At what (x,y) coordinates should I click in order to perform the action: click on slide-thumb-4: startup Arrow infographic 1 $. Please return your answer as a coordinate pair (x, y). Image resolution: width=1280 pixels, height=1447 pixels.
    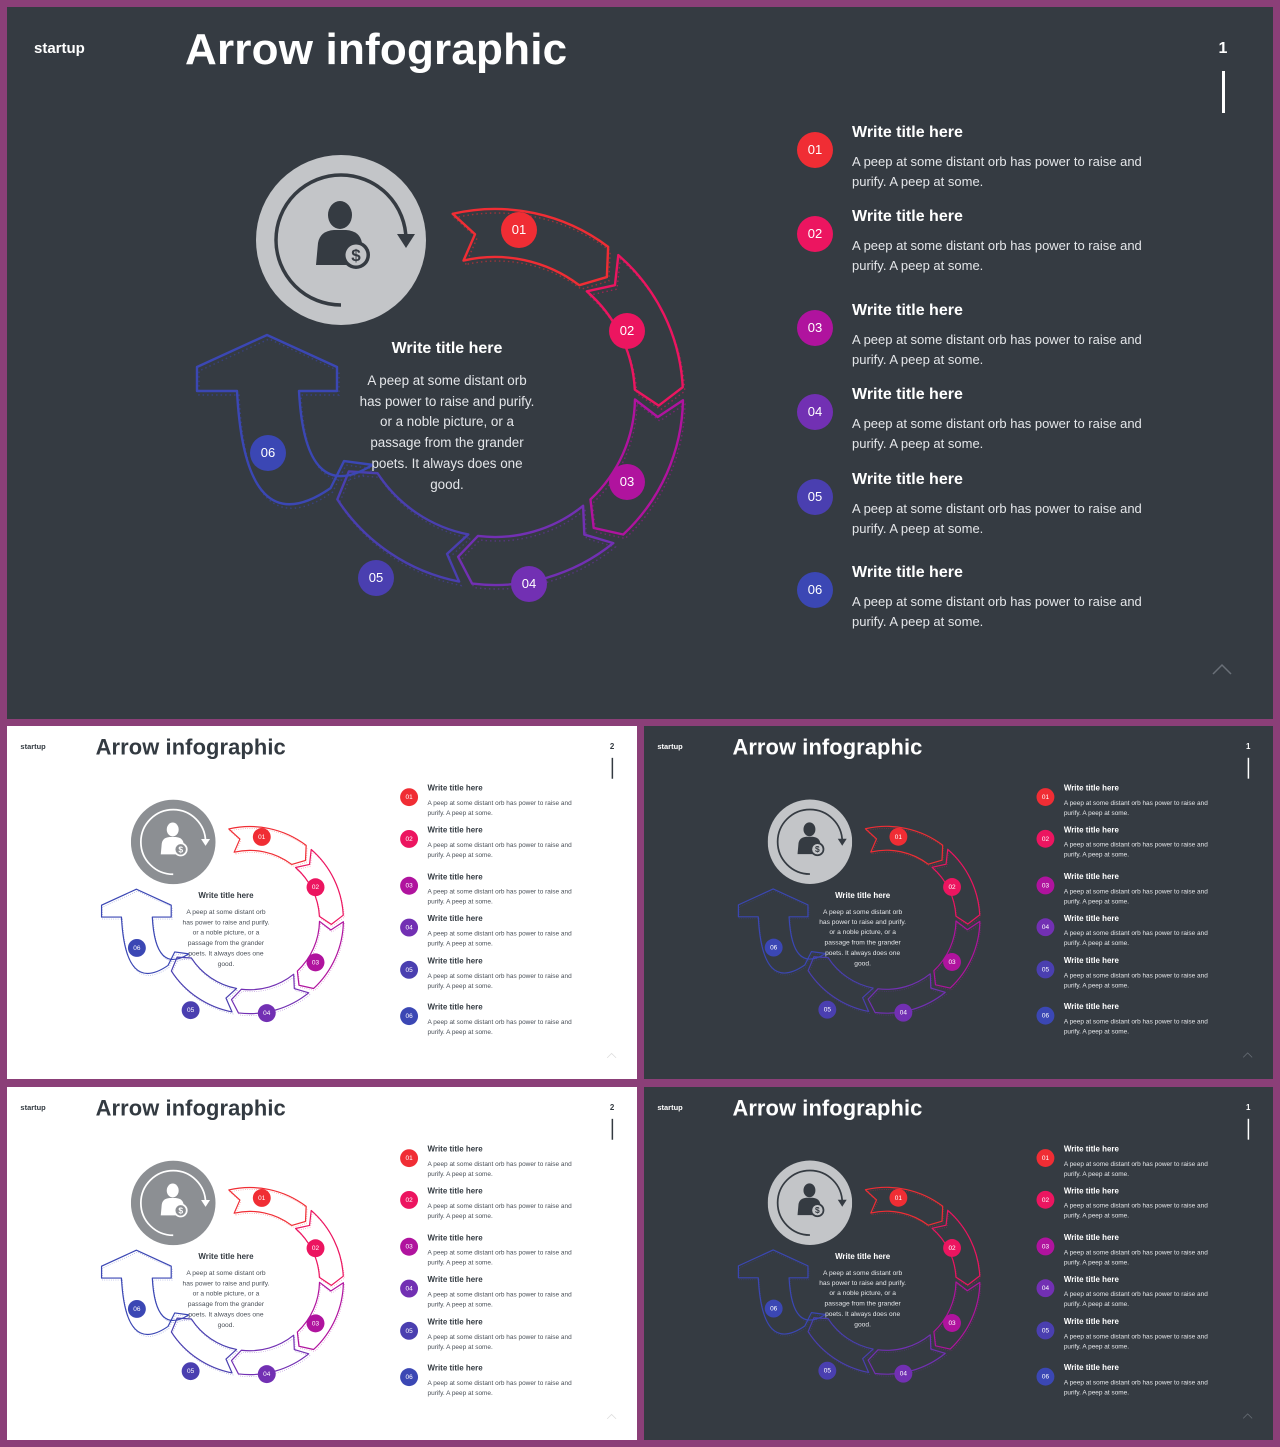
    Looking at the image, I should click on (958, 1263).